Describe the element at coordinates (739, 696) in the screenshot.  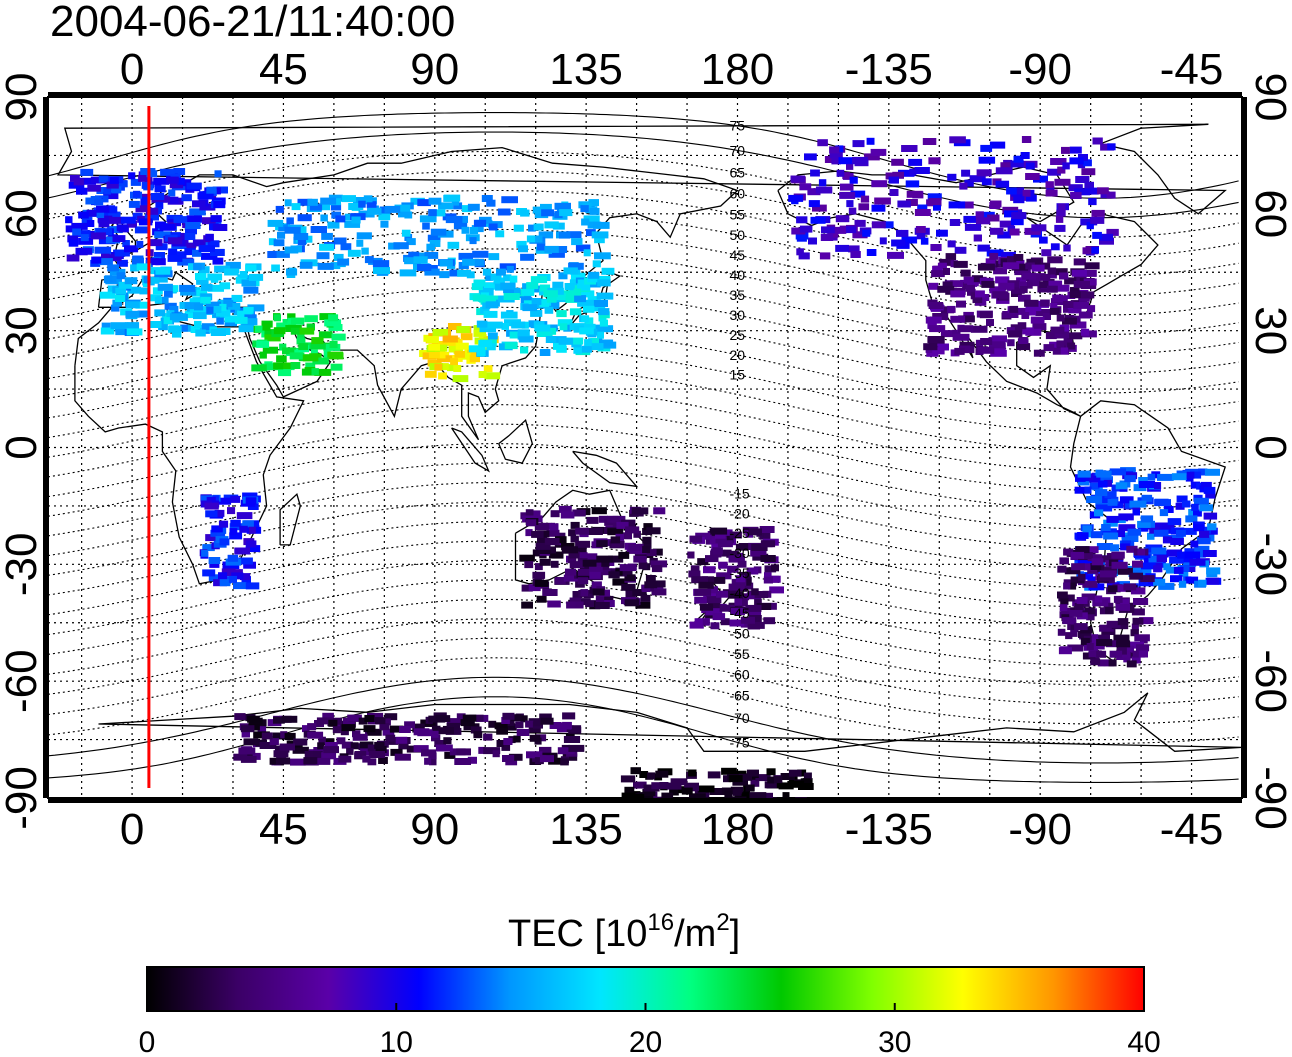
I see `contour-label: -65` at that location.